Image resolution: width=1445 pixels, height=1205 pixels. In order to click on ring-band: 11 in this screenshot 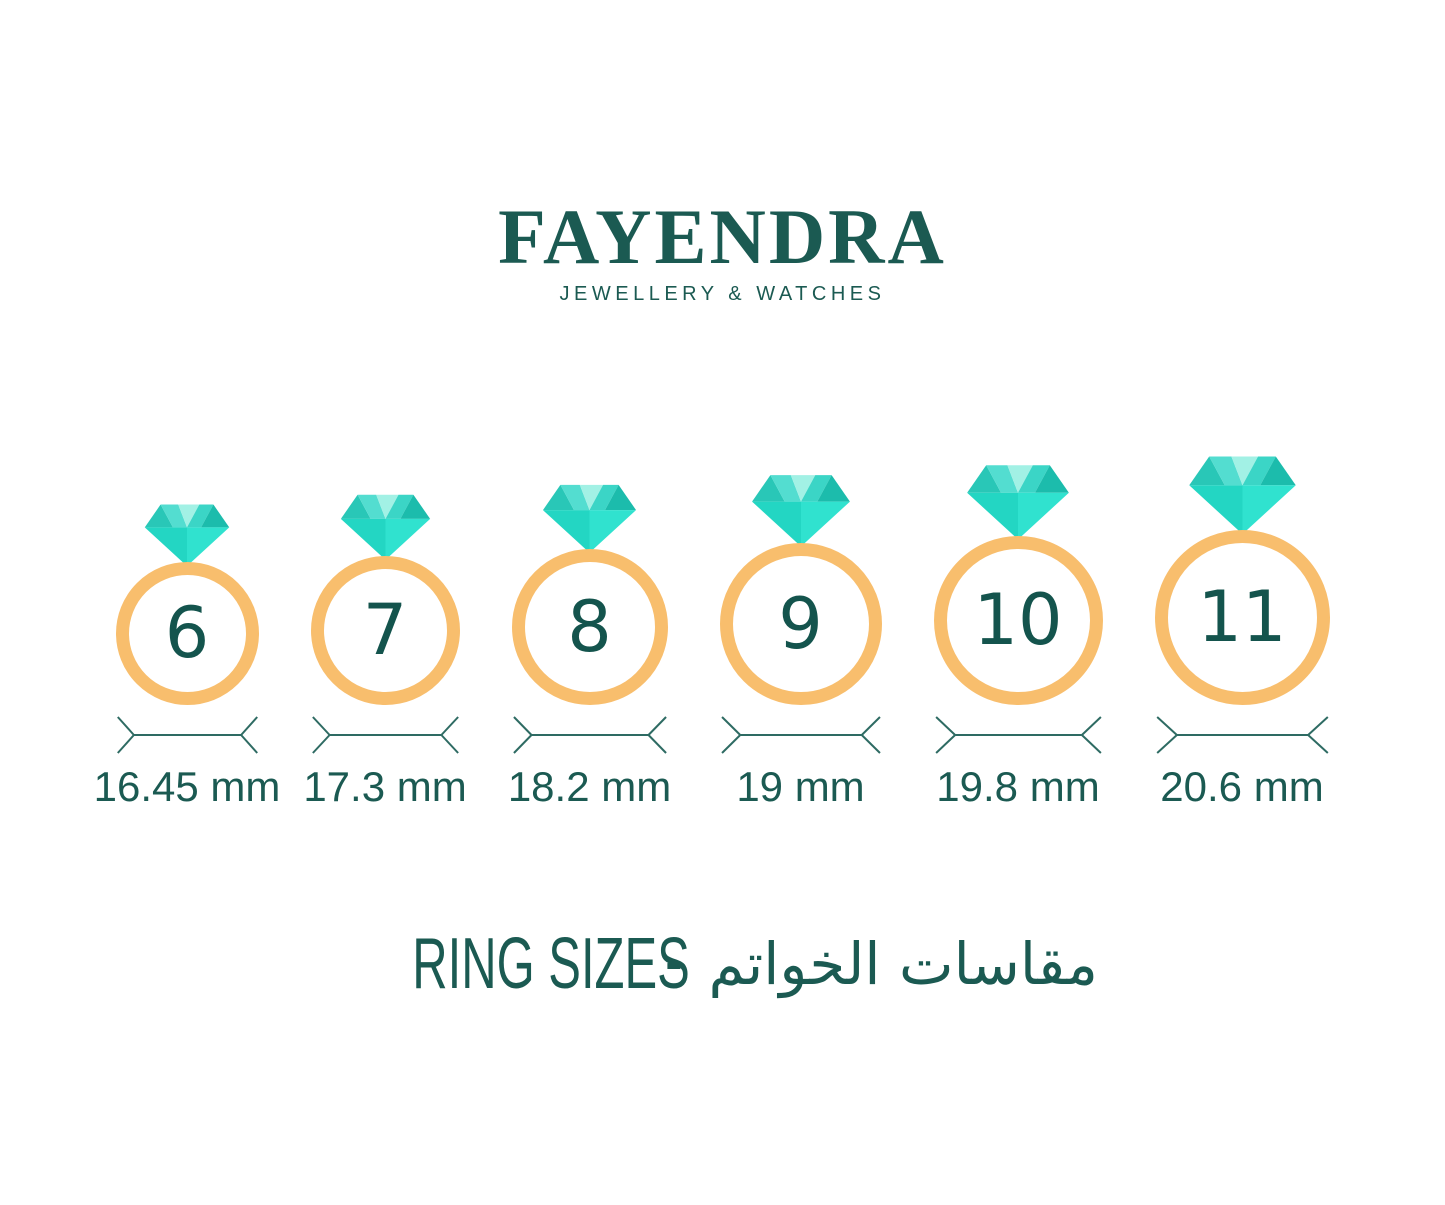, I will do `click(1242, 617)`.